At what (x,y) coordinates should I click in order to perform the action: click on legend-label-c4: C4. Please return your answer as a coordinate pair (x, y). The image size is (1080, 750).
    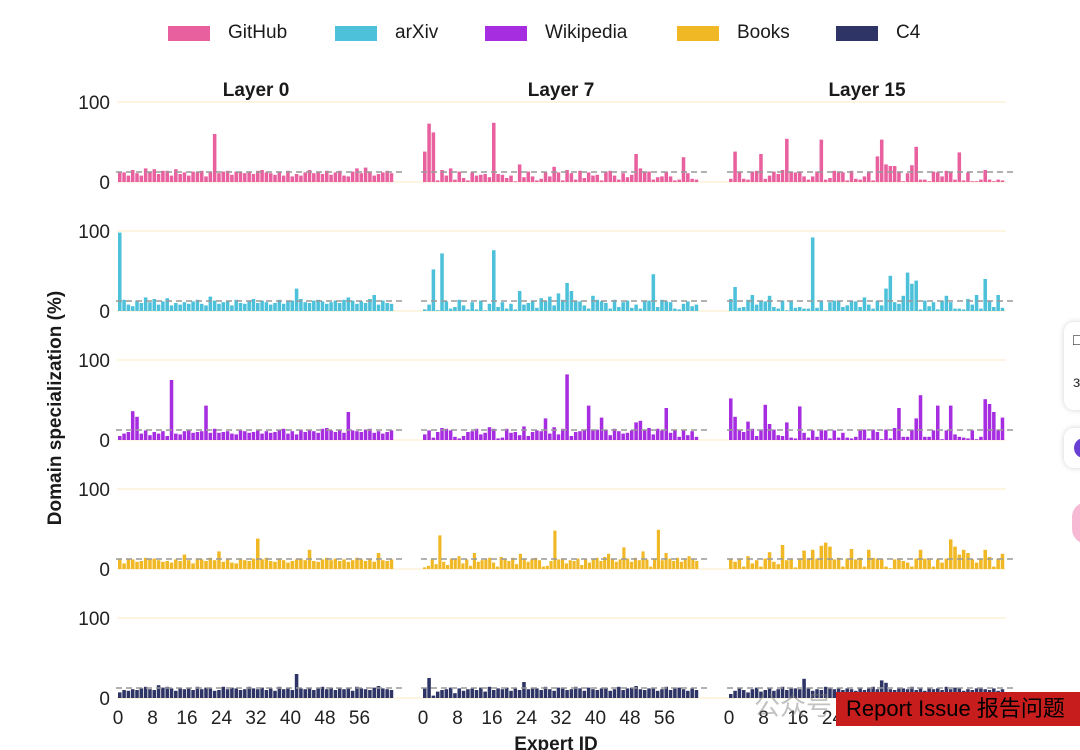
    Looking at the image, I should click on (908, 32).